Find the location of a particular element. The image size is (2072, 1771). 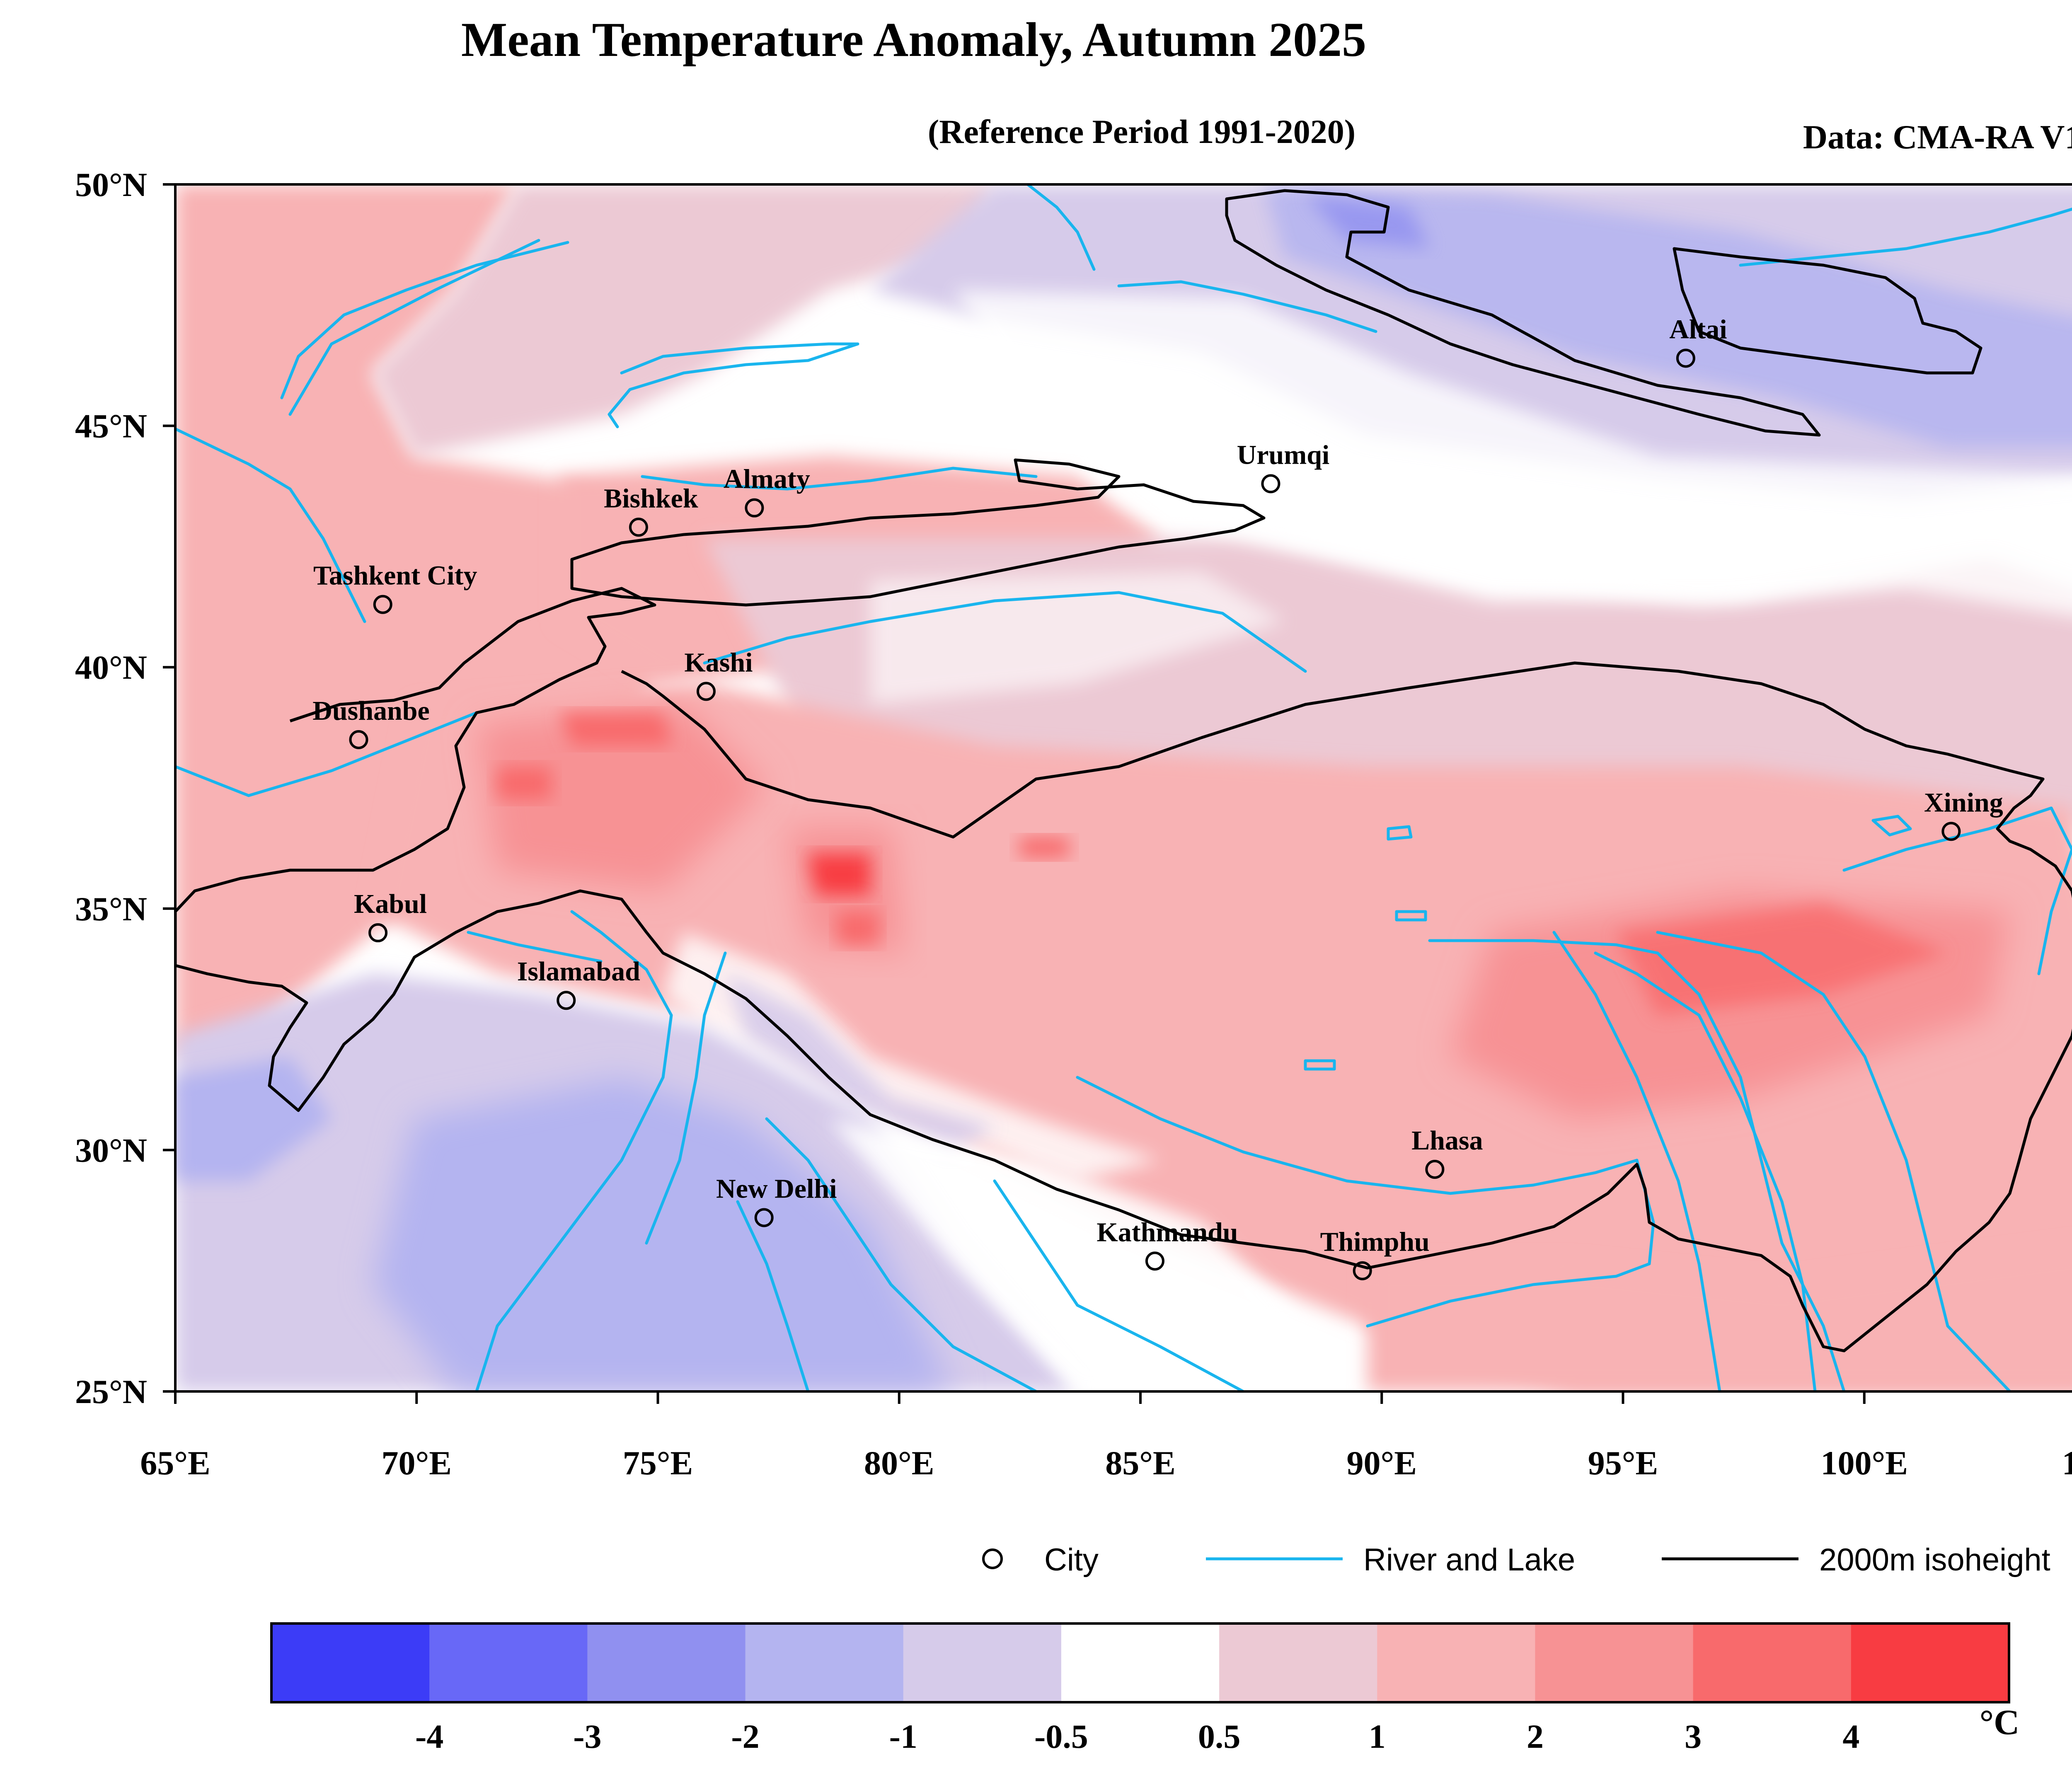

city-label: Urumqi is located at coordinates (1283, 455).